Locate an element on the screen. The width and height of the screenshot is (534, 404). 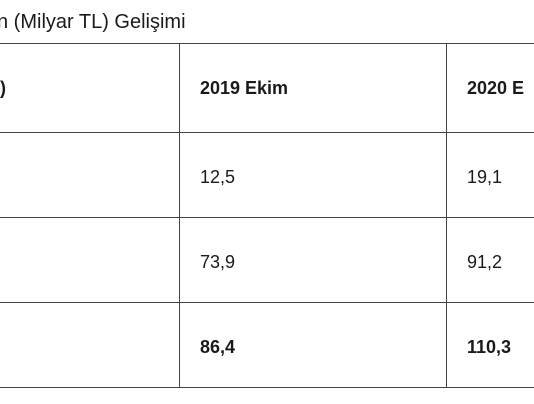
total-cell: 86,4 is located at coordinates (218, 347).